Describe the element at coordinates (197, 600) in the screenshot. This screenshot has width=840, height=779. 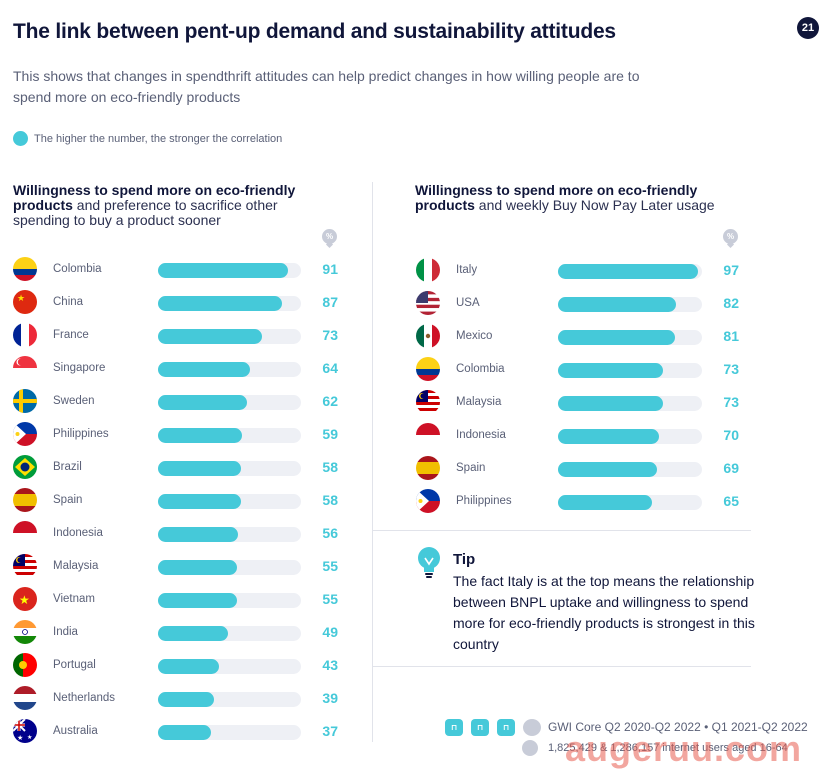
I see `bar-vietnam` at that location.